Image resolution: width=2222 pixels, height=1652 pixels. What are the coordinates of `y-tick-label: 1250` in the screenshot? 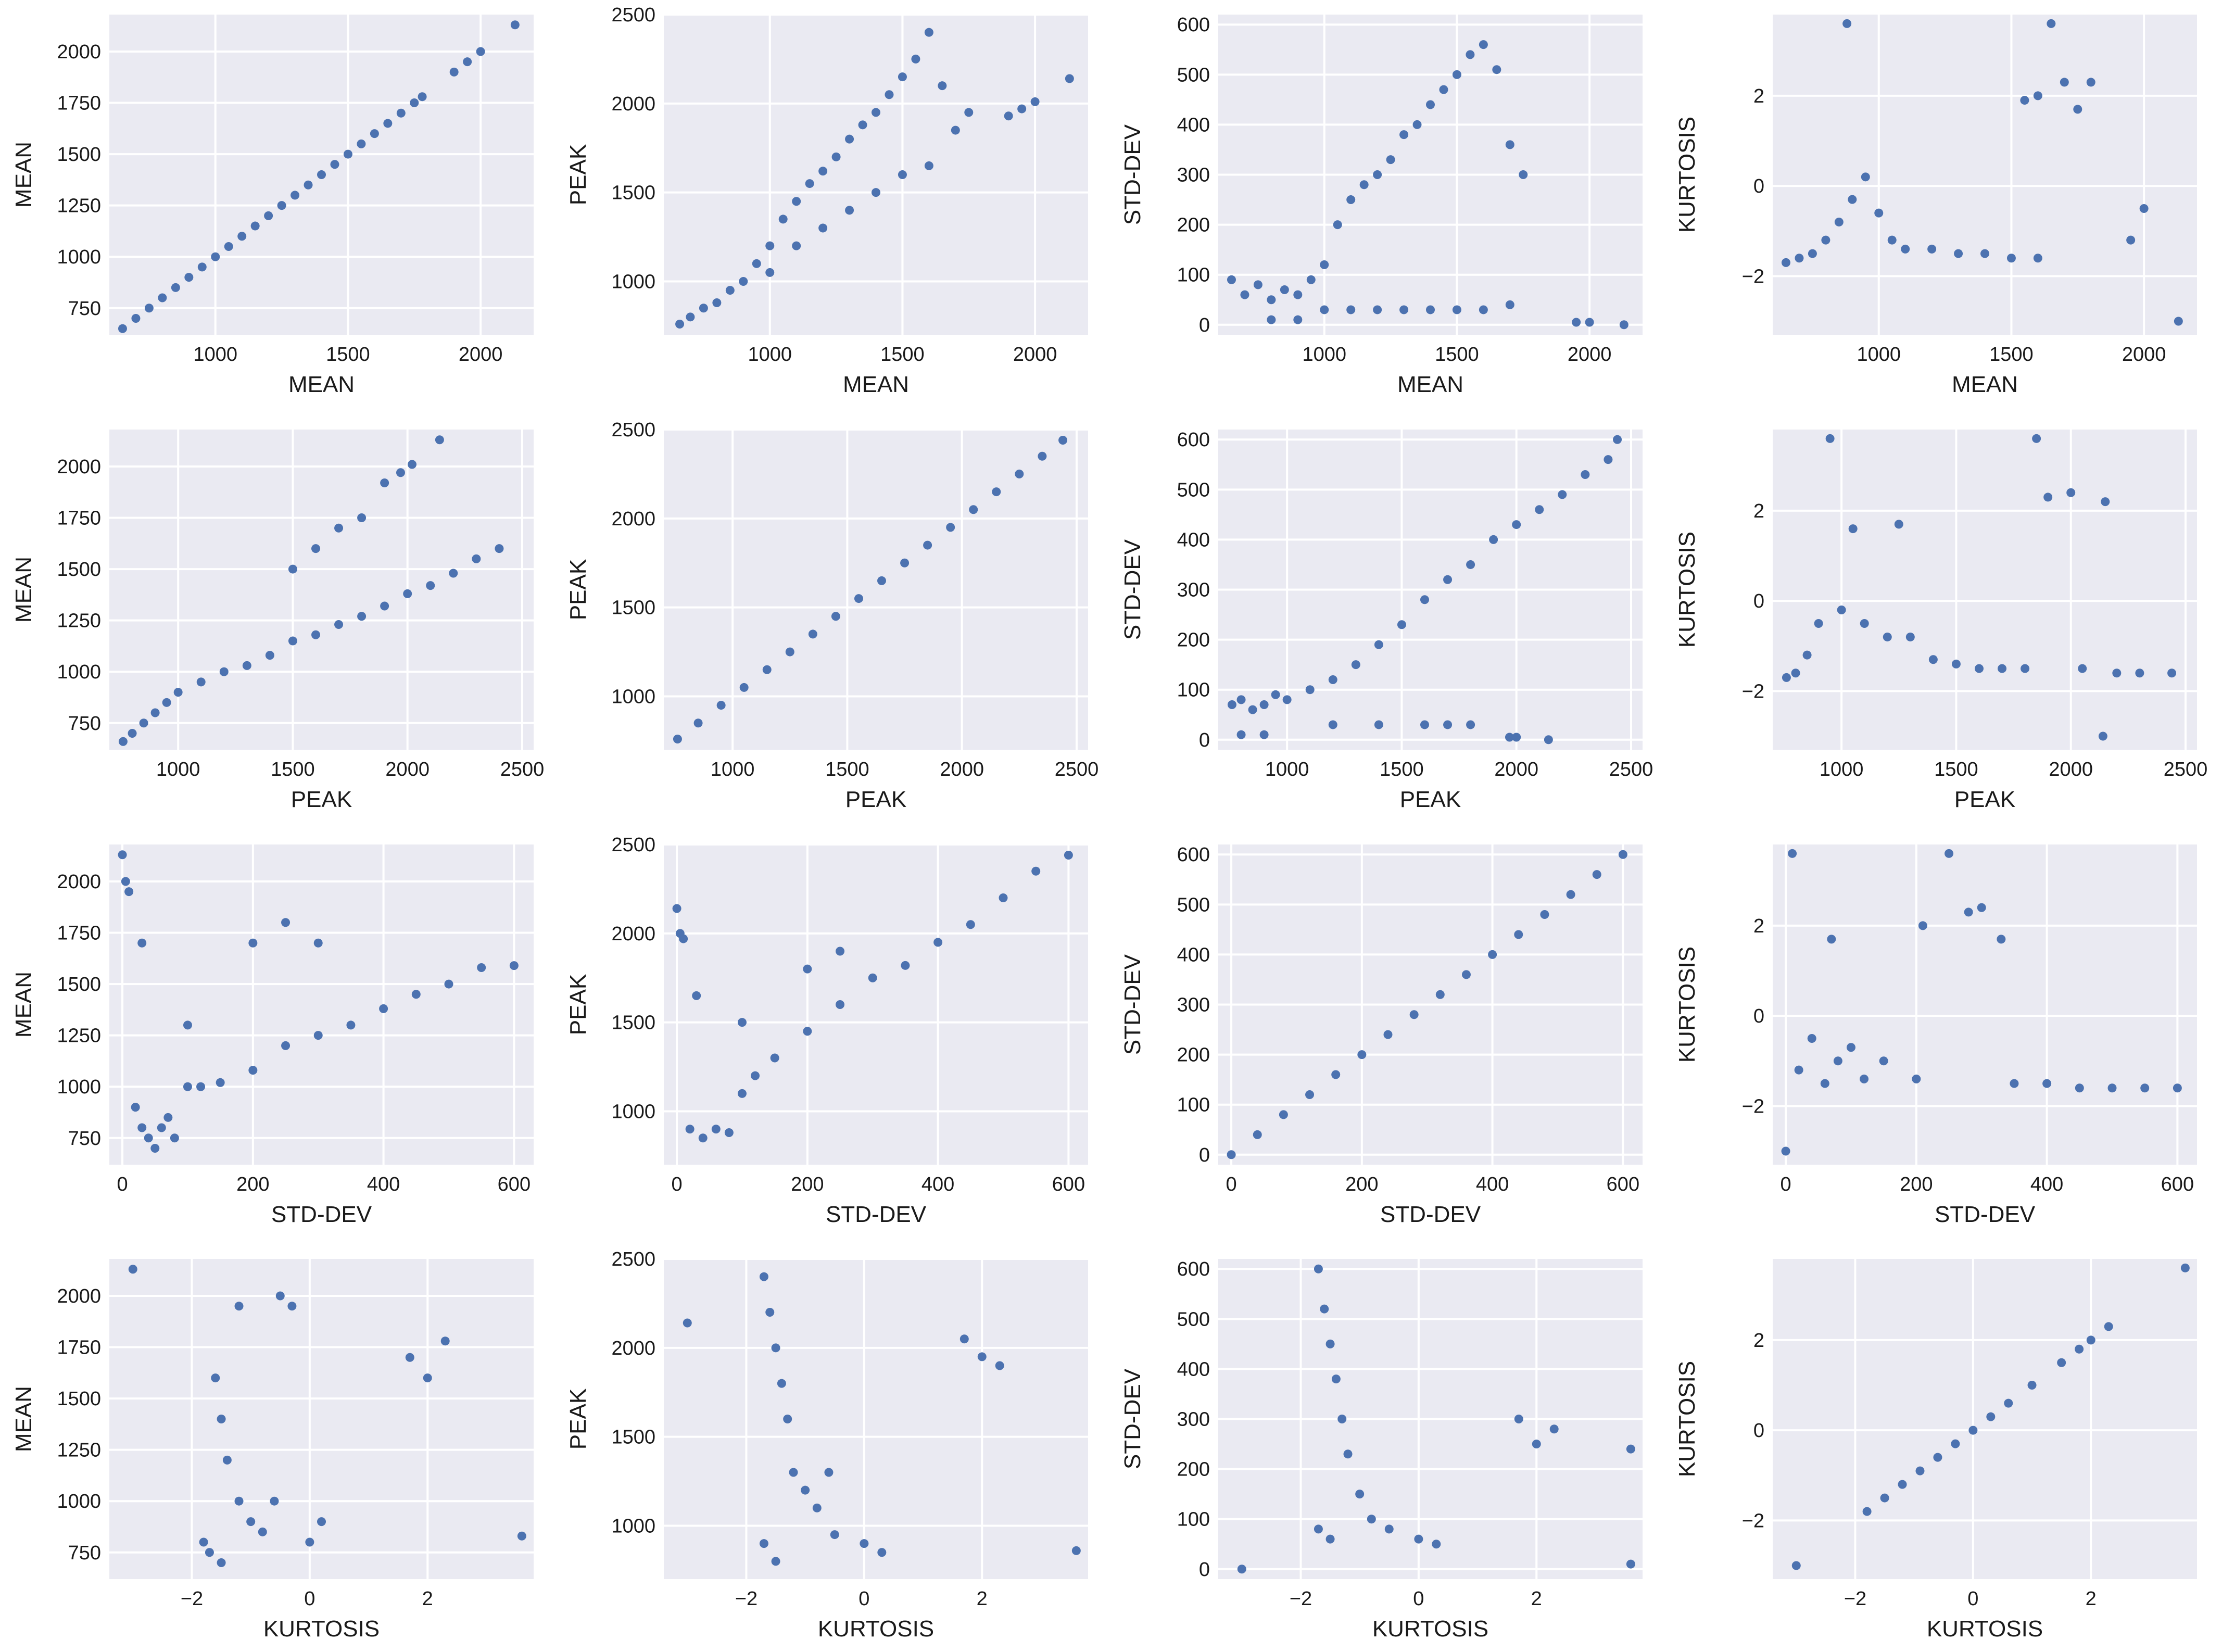 It's located at (79, 206).